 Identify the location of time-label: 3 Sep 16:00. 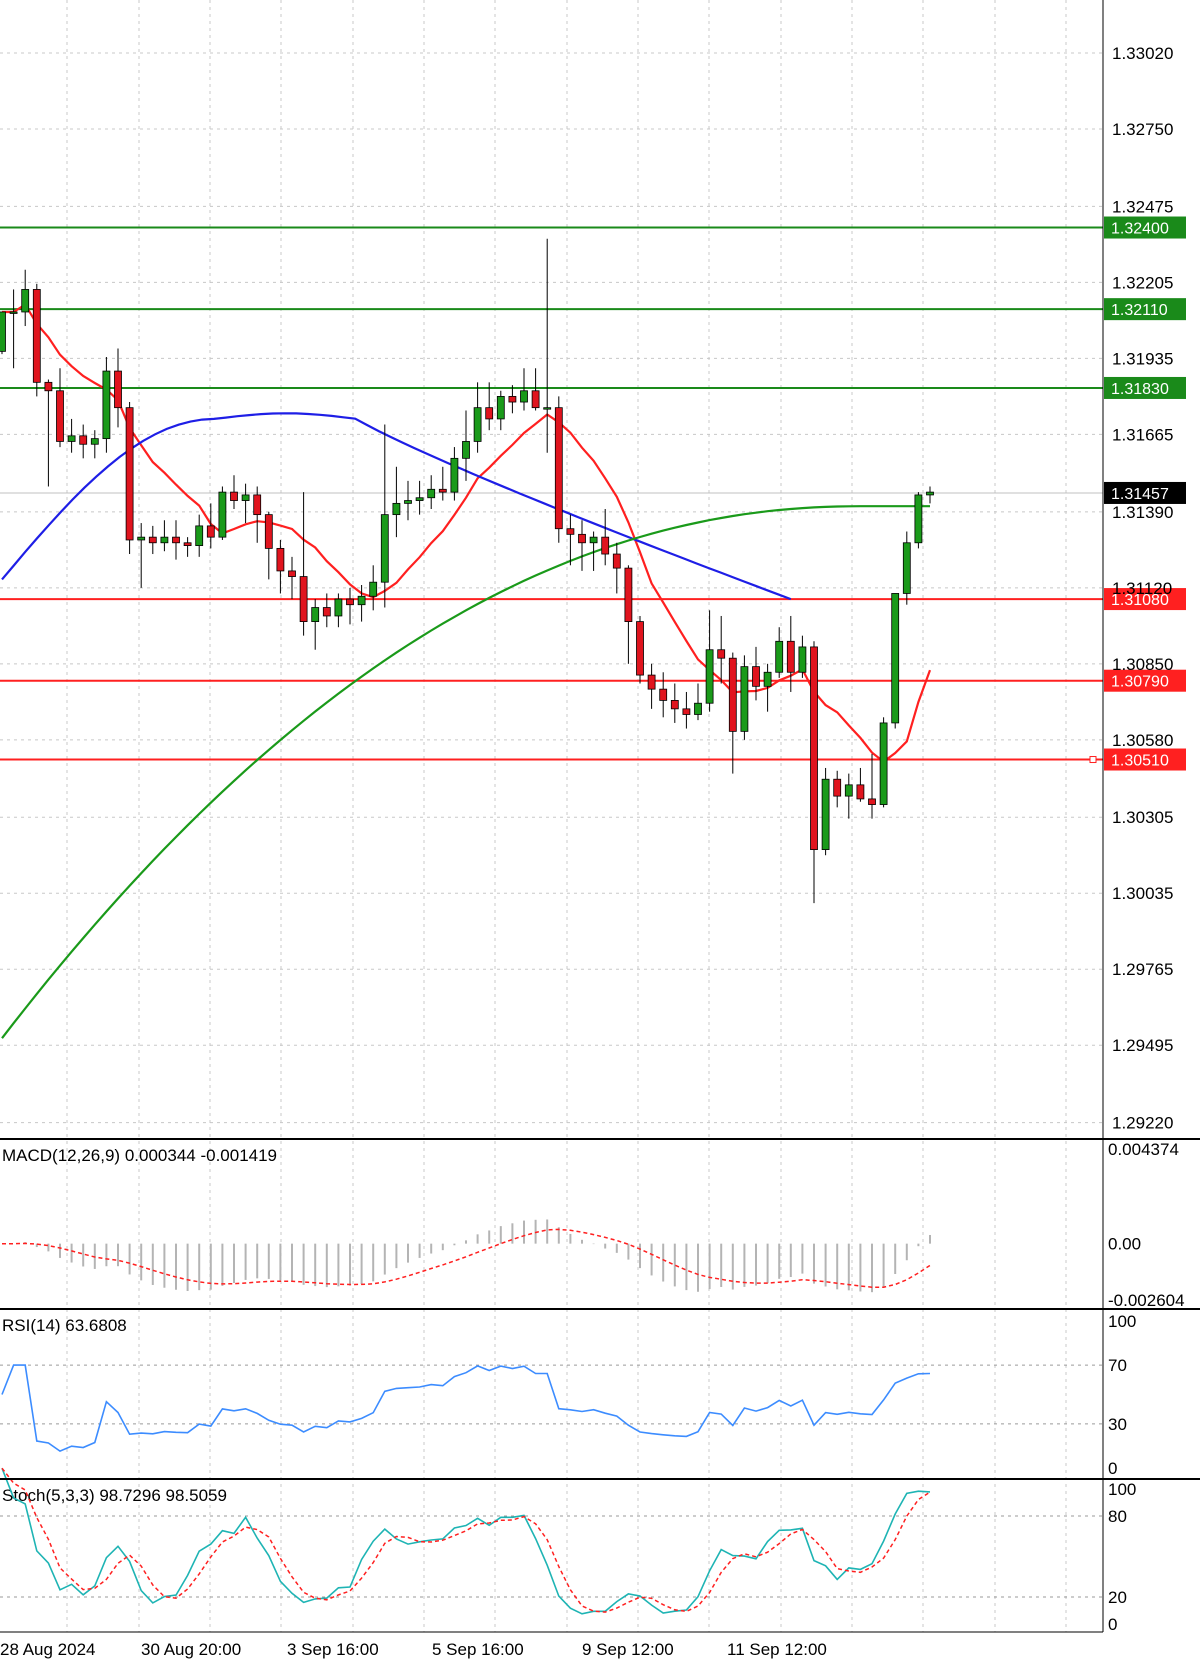
(333, 1649).